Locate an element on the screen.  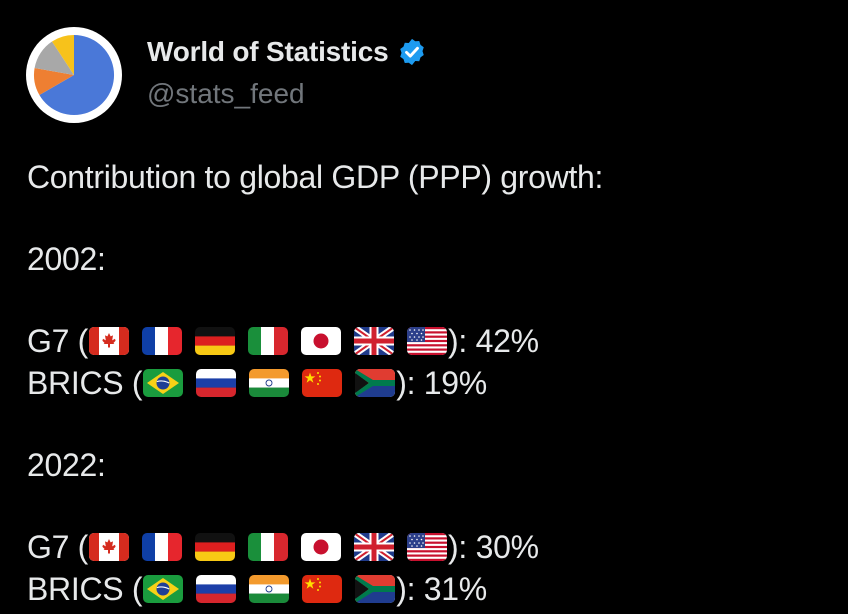
handle: @stats_feed is located at coordinates (226, 93).